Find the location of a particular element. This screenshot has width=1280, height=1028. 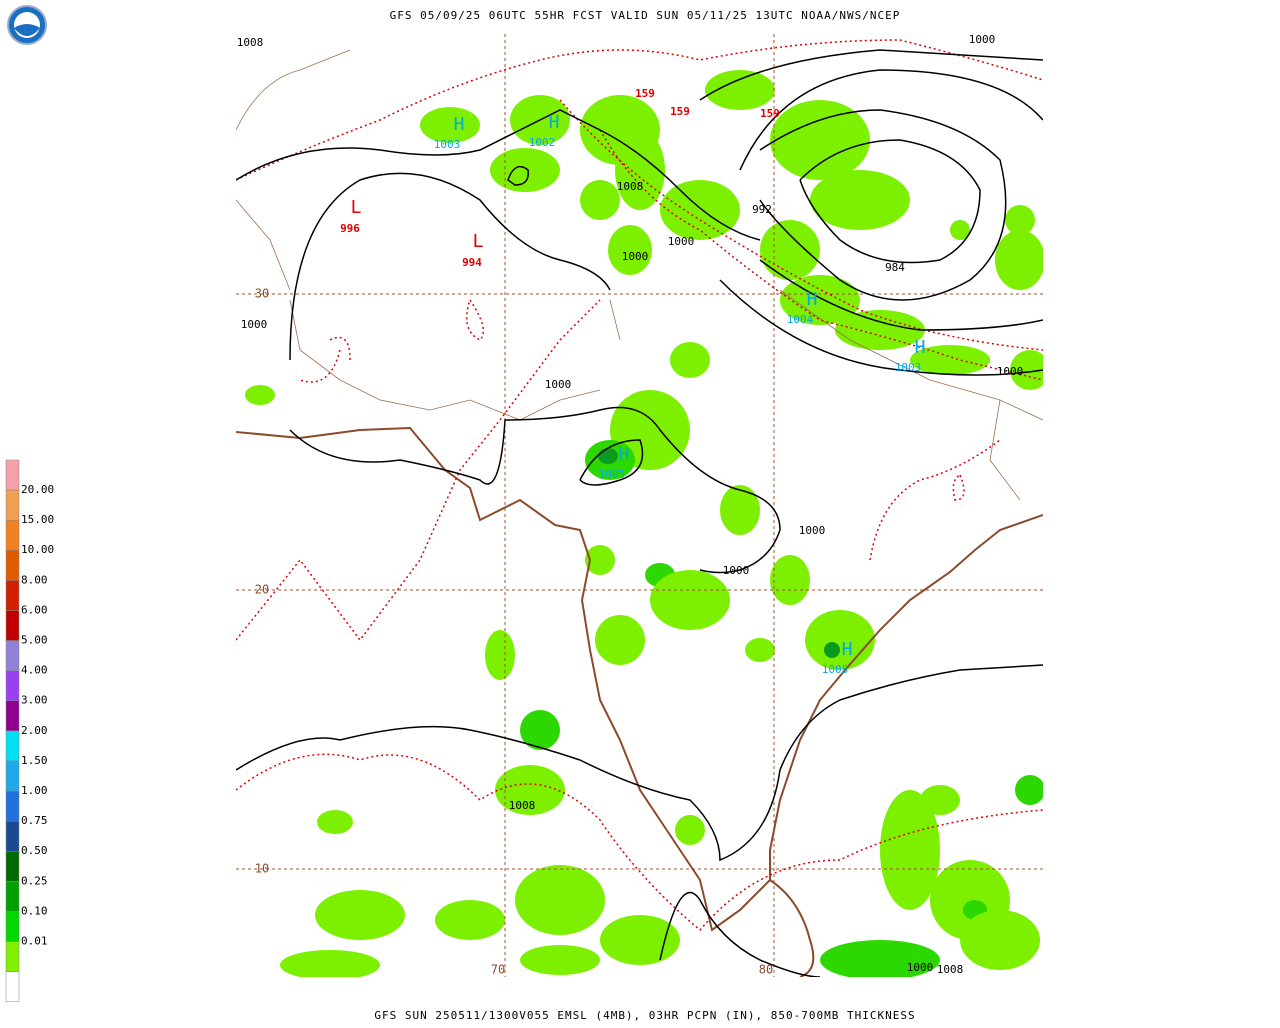

latitude-label: 10 is located at coordinates (262, 869).